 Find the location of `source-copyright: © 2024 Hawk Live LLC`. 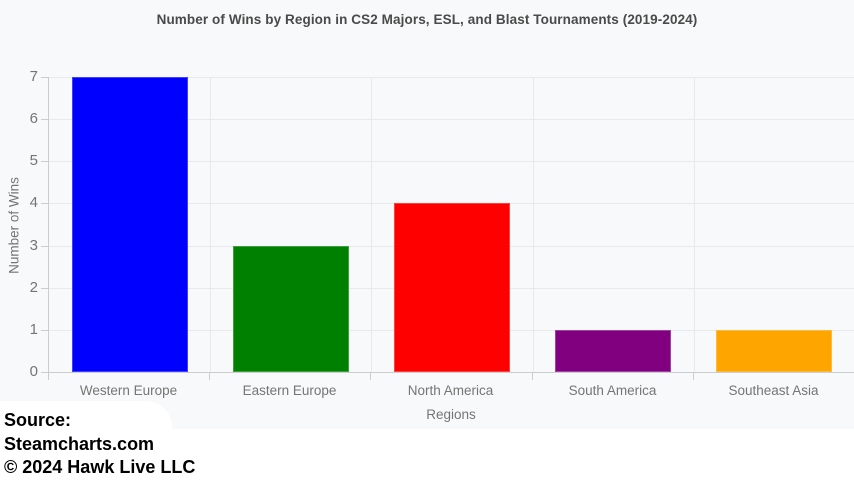

source-copyright: © 2024 Hawk Live LLC is located at coordinates (100, 467).